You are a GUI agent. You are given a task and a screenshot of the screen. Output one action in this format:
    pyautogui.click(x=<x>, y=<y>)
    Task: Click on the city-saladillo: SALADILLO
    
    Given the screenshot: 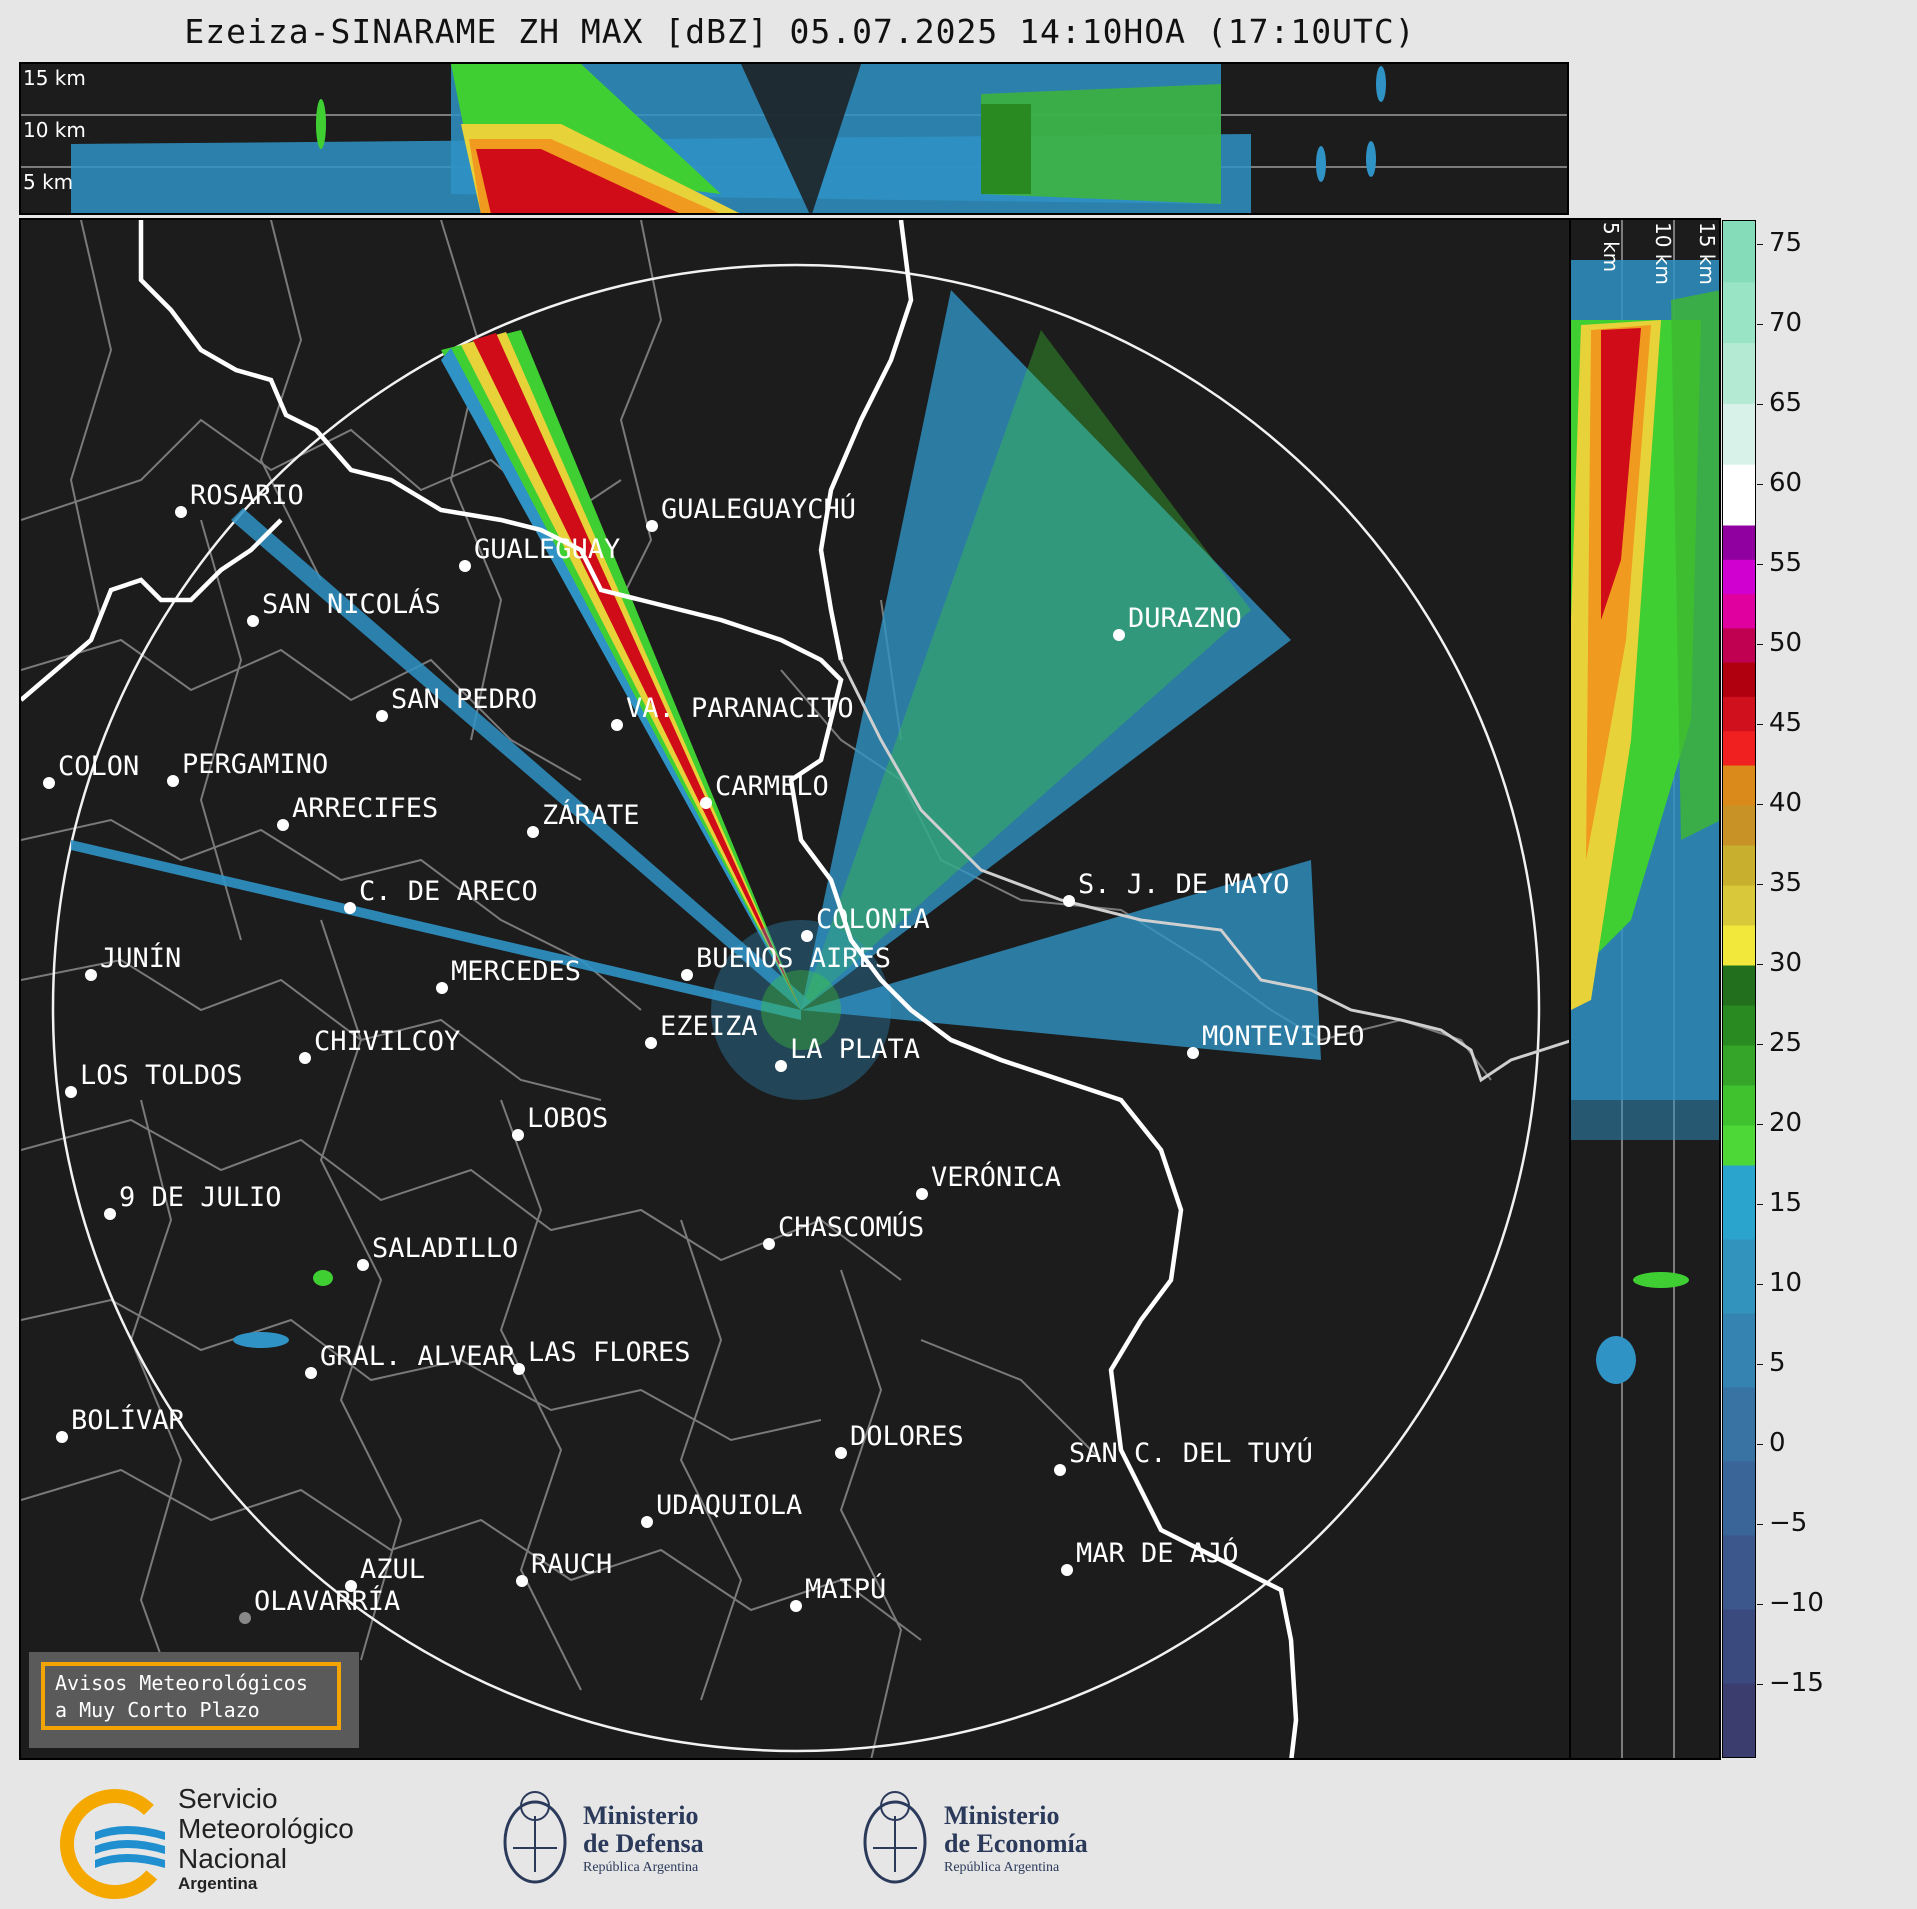 What is the action you would take?
    pyautogui.click(x=437, y=1252)
    